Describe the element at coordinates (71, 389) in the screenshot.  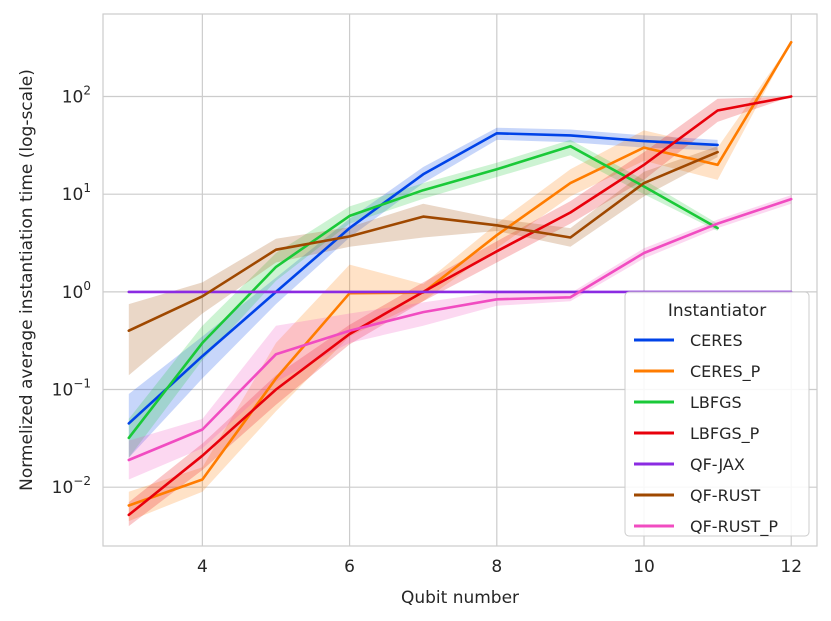
I see `y-tick-label: 10⁻¹` at that location.